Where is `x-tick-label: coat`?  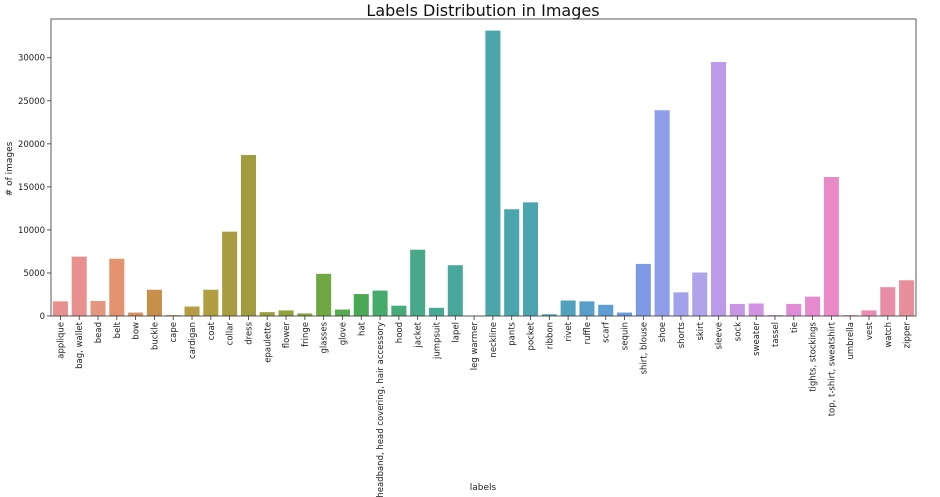 x-tick-label: coat is located at coordinates (212, 330).